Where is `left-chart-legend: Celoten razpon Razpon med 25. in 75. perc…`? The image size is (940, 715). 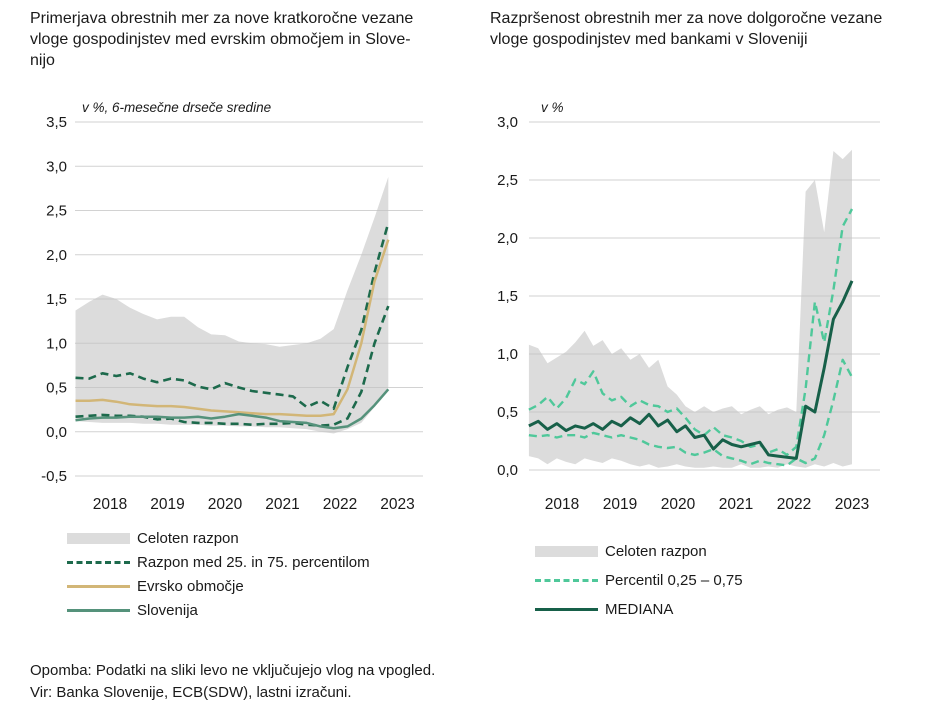
left-chart-legend: Celoten razpon Razpon med 25. in 75. perc… is located at coordinates (218, 574).